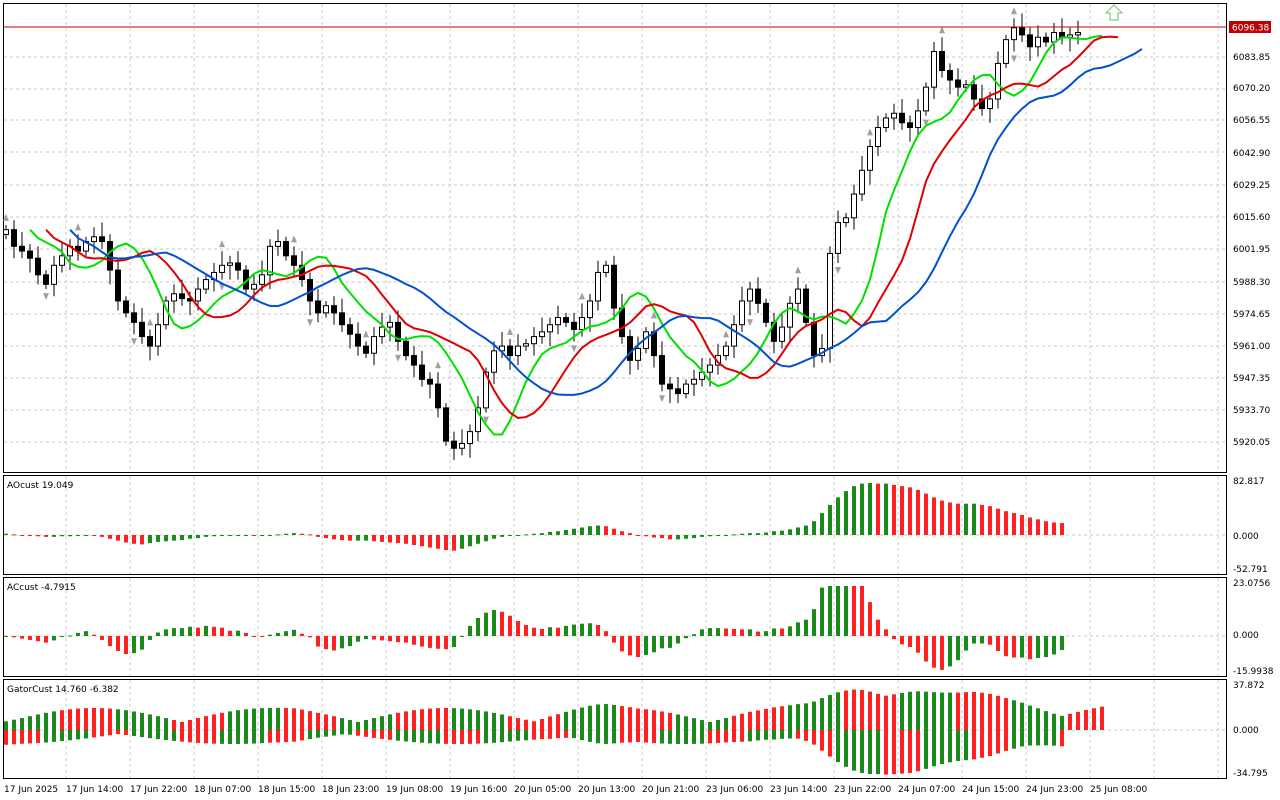  What do you see at coordinates (1253, 672) in the screenshot?
I see `ac-tick: -15.9938` at bounding box center [1253, 672].